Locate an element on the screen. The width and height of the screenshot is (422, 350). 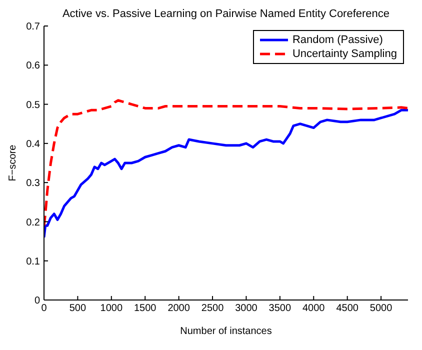
chart-title: Active vs. Passive Learning on Pairwise Named Entity Coreference is located at coordinates (226, 14).